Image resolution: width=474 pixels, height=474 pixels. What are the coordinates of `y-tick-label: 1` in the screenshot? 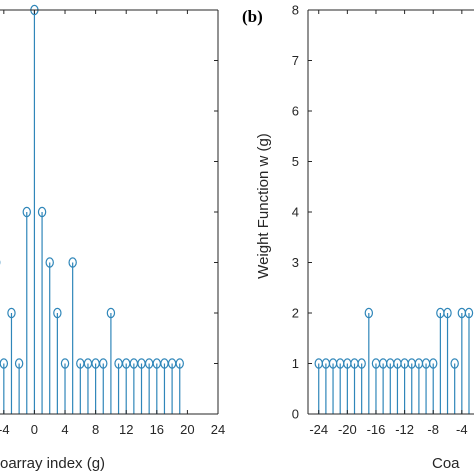 It's located at (295, 363).